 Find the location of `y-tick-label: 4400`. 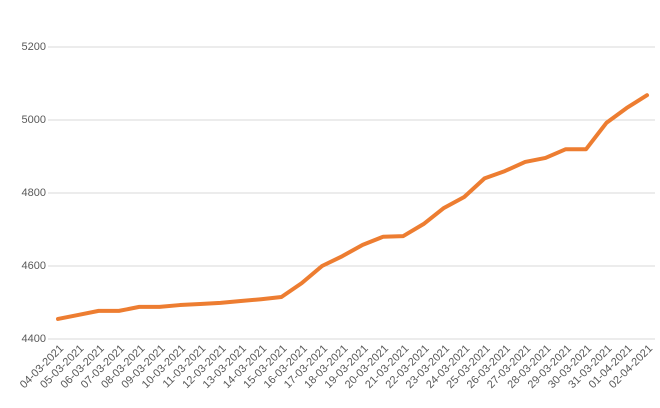

y-tick-label: 4400 is located at coordinates (34, 339).